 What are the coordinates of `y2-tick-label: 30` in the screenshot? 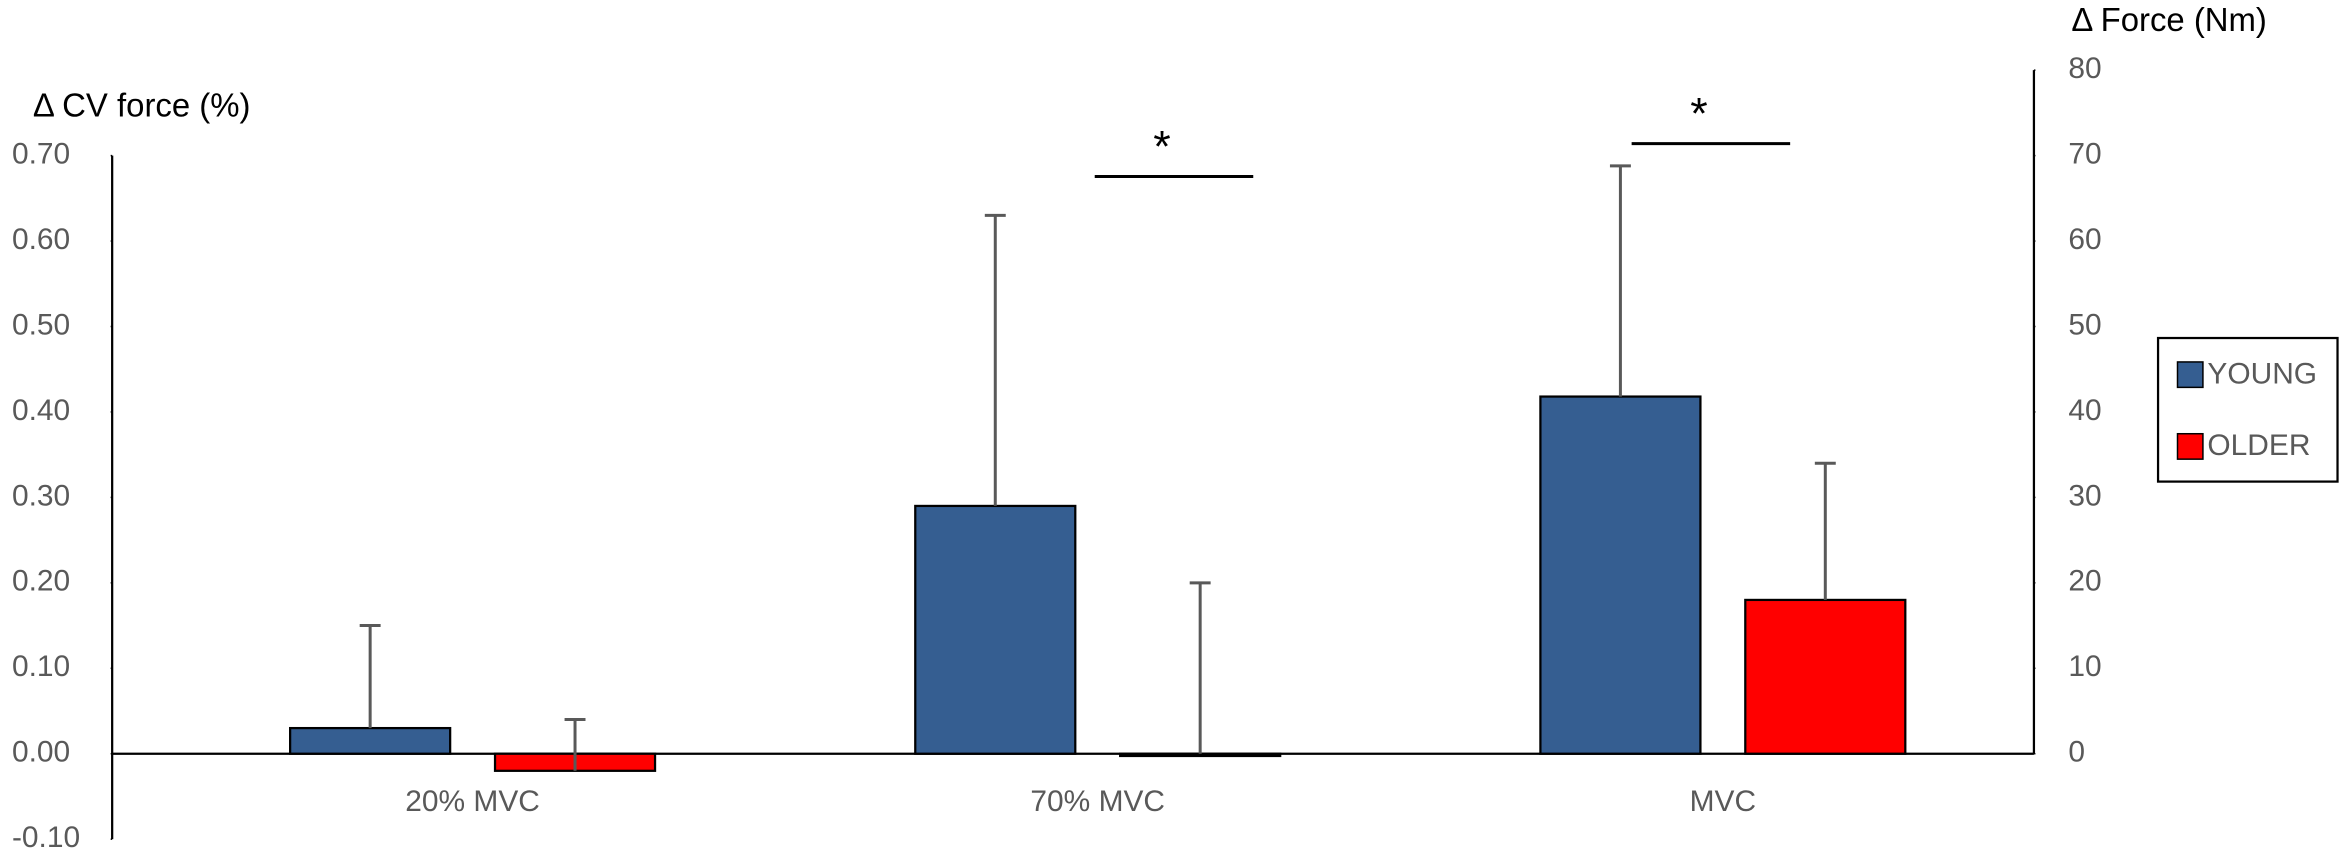 It's located at (2084, 495).